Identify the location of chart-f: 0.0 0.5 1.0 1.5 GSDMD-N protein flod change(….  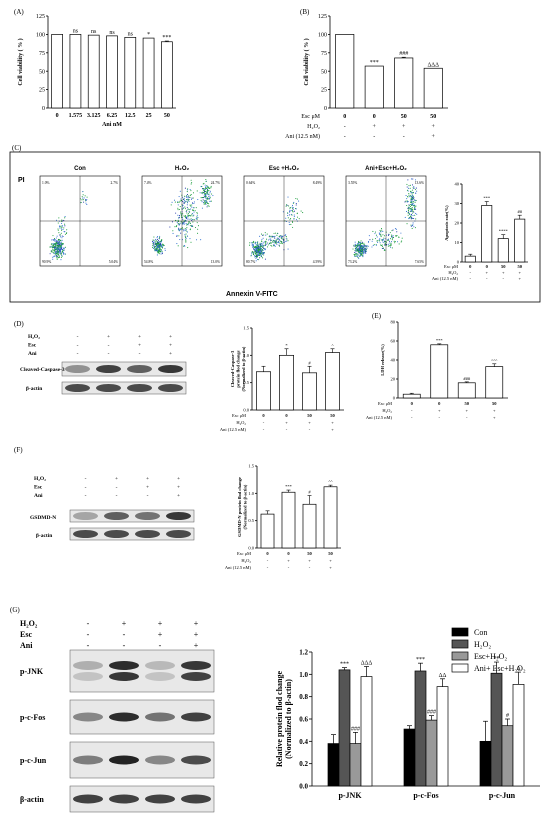
(283, 517).